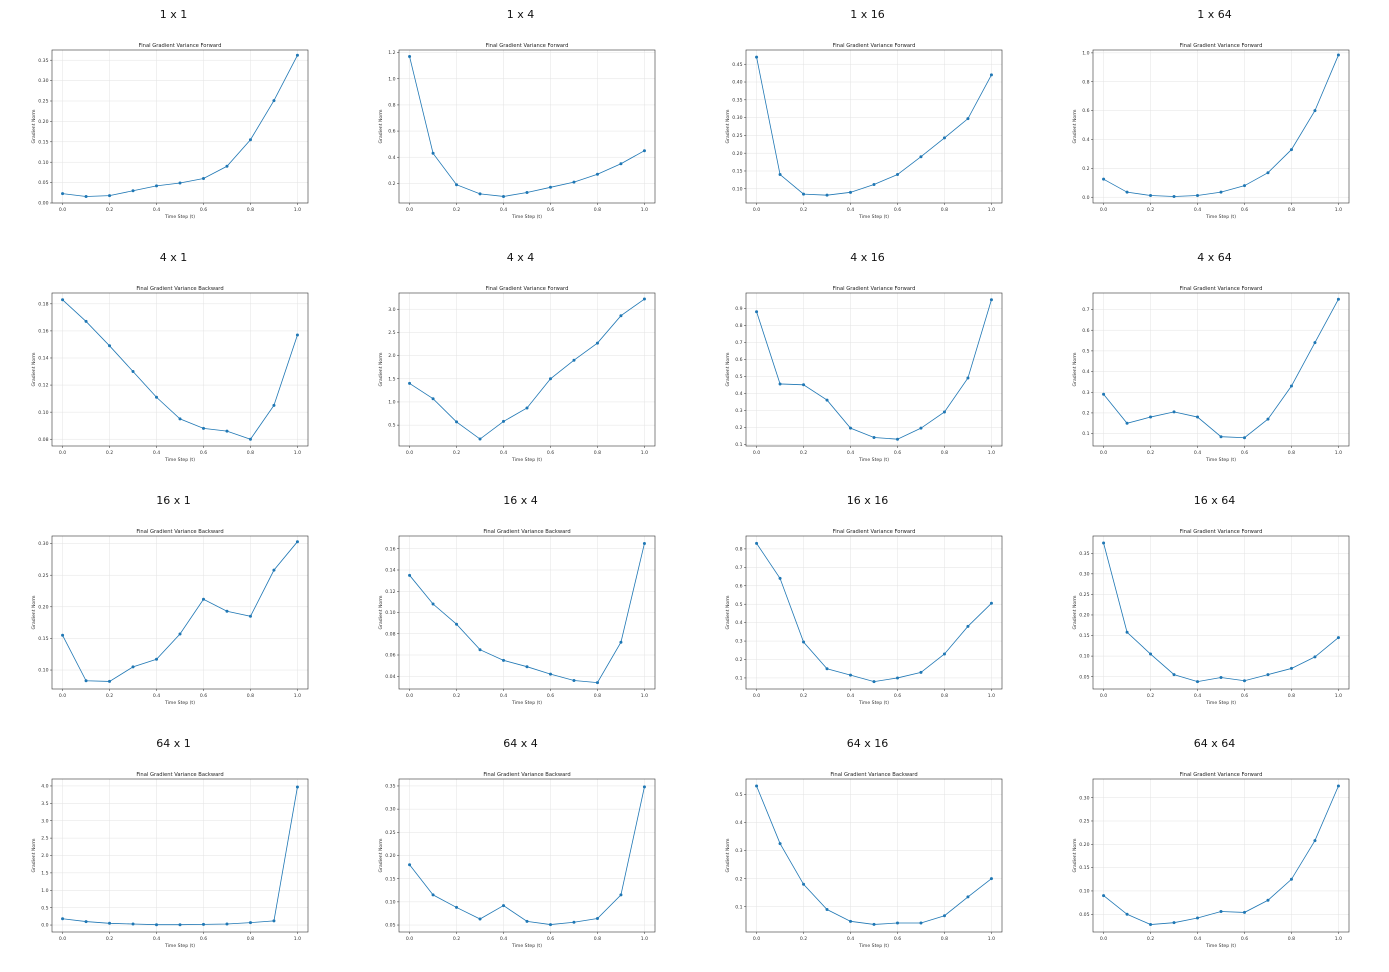 The height and width of the screenshot is (972, 1389). I want to click on chart-title: Final Gradient Variance Backward, so click(179, 289).